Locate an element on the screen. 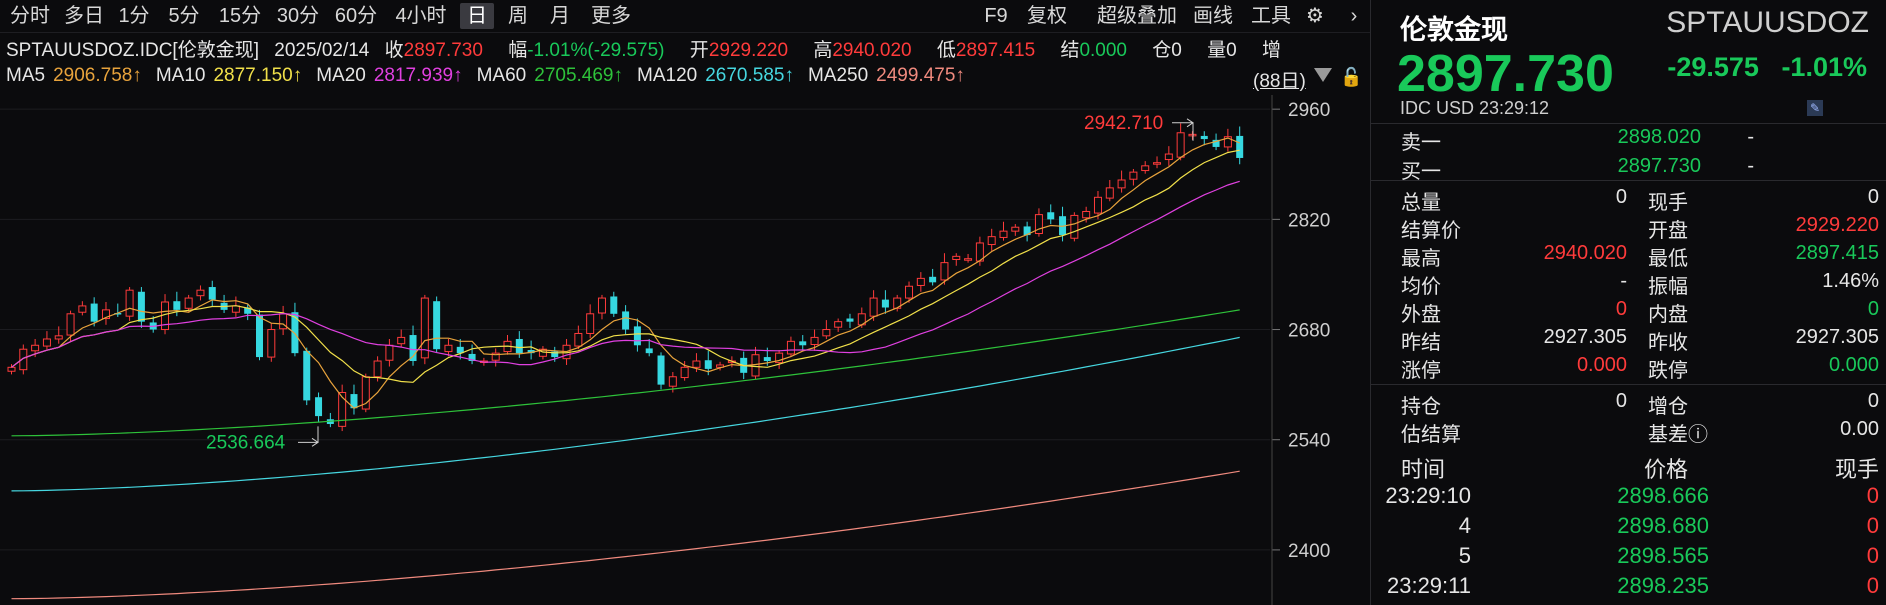 This screenshot has height=605, width=1886. period-7: 4小时 is located at coordinates (421, 16).